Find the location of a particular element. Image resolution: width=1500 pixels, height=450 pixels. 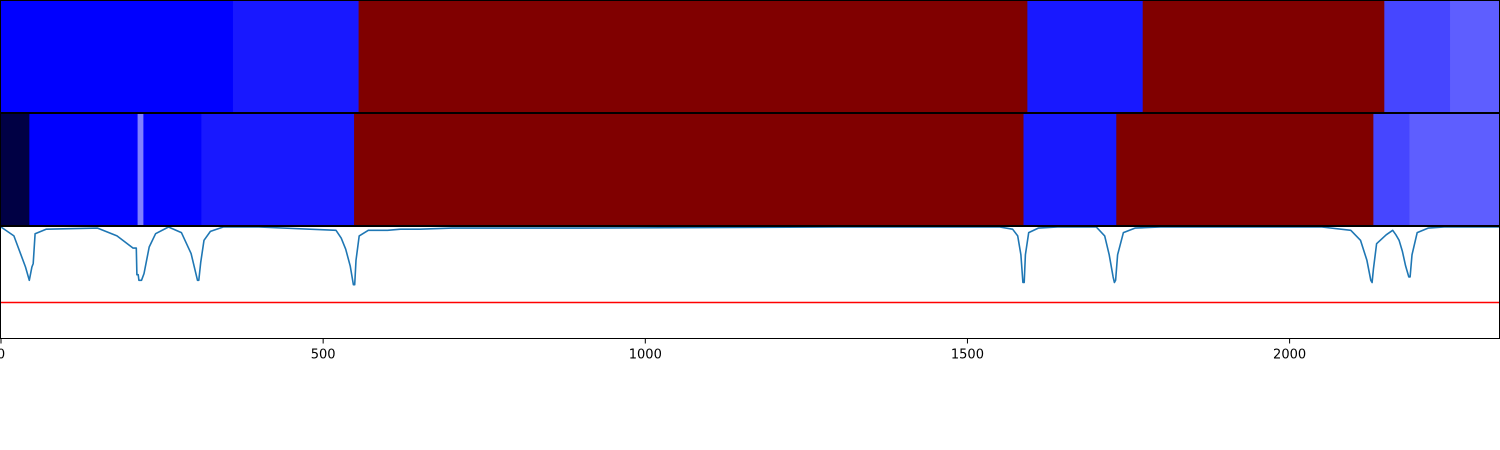

x-tick-label-3: 1500 is located at coordinates (967, 355).